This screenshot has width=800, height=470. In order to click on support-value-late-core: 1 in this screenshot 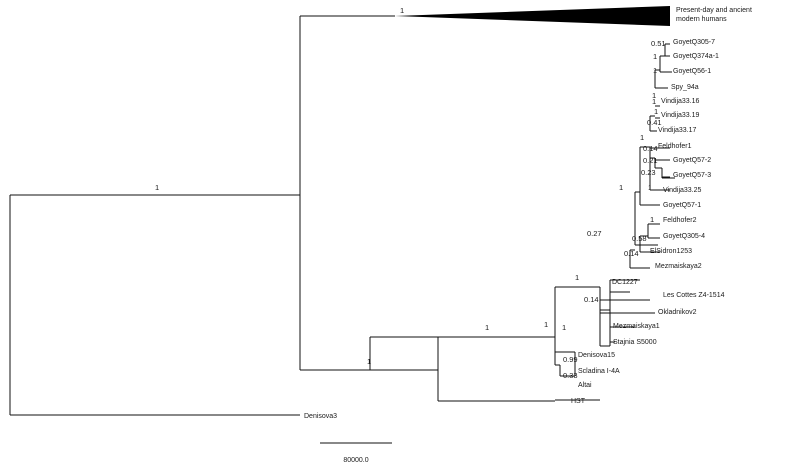, I will do `click(642, 137)`.